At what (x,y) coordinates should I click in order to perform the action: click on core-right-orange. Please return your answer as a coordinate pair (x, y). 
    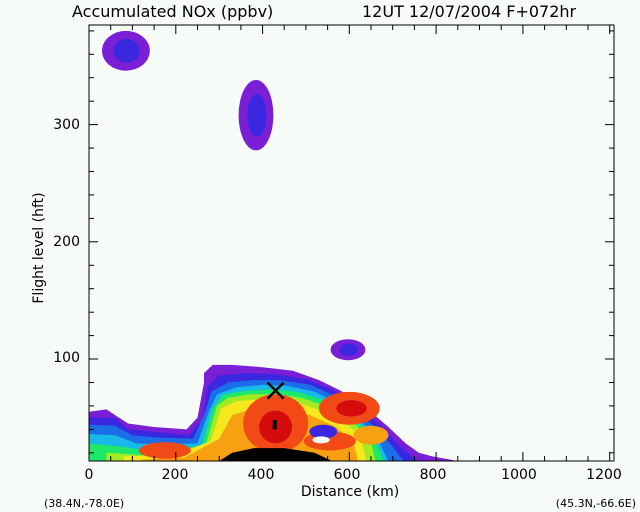
    Looking at the image, I should click on (371, 435).